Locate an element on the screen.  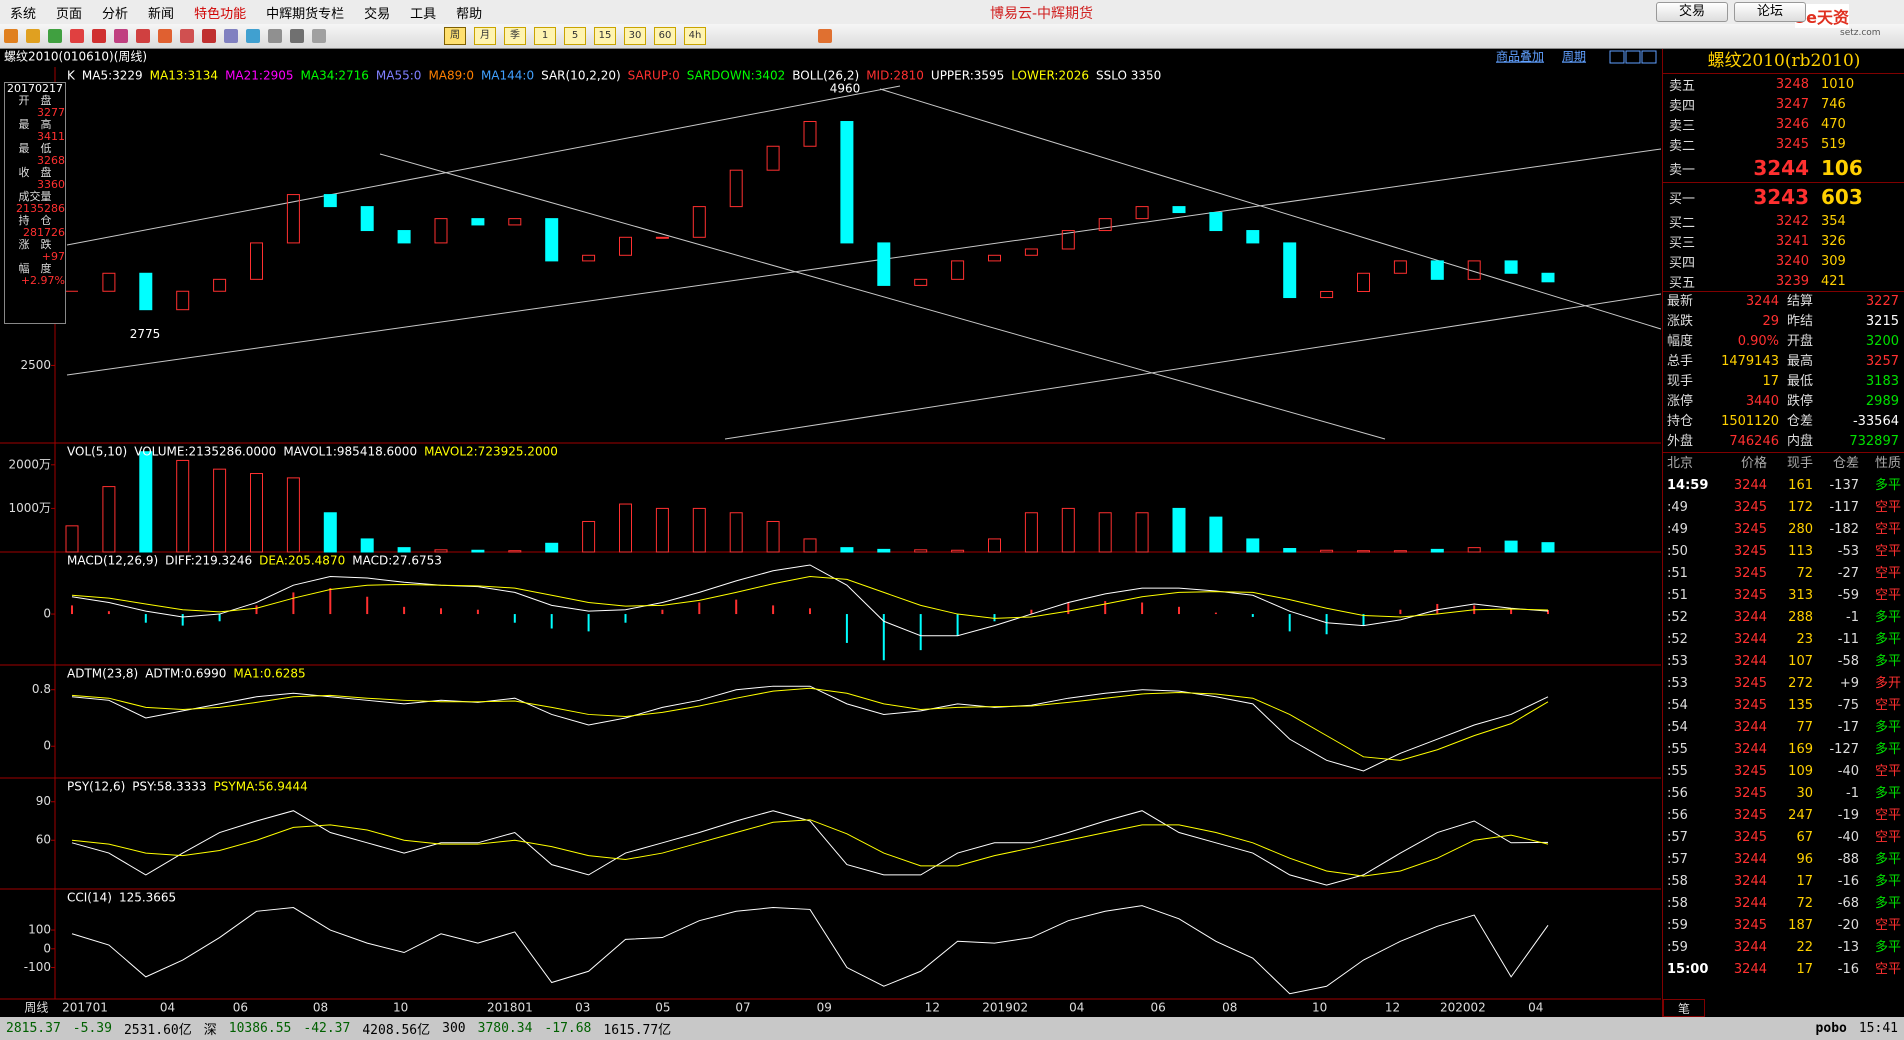
menu-item: 中辉期货专栏 is located at coordinates (305, 14).